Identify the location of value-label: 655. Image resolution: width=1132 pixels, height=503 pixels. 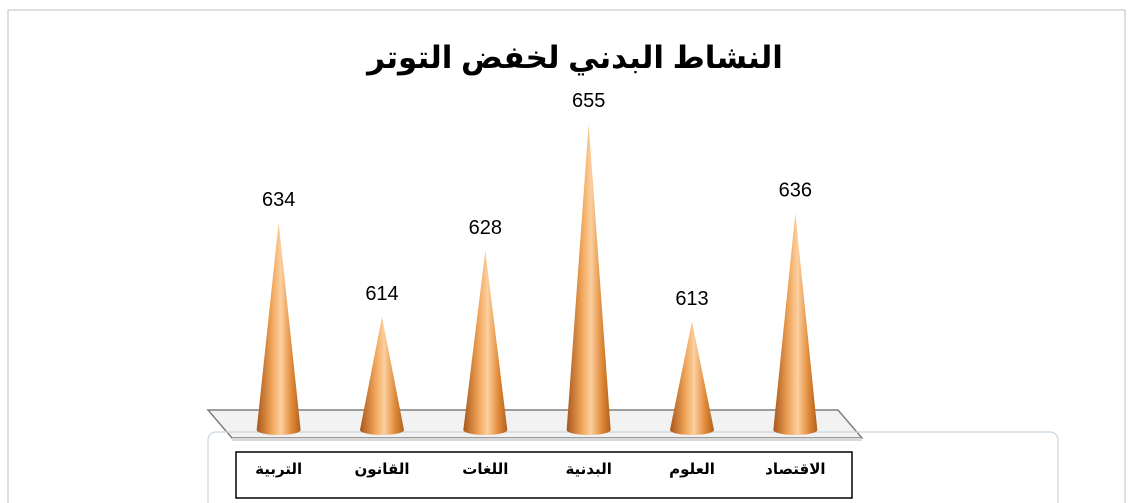
(588, 101).